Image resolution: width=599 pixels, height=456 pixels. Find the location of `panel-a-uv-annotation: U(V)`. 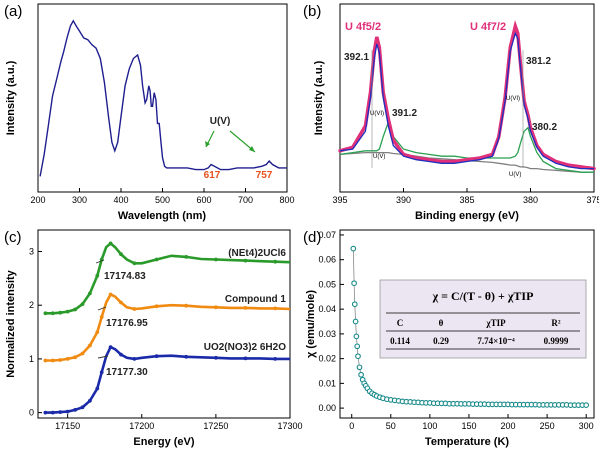

panel-a-uv-annotation: U(V) is located at coordinates (220, 121).